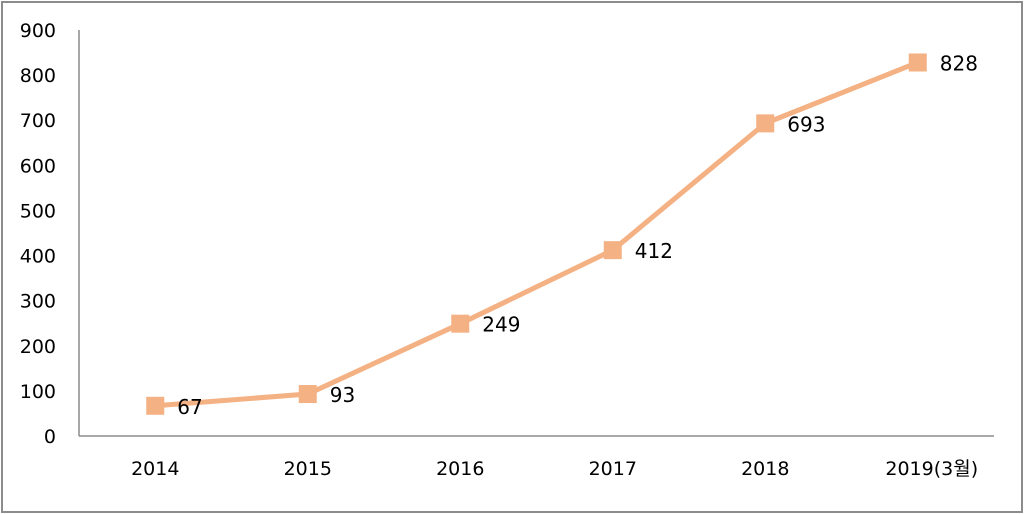  What do you see at coordinates (155, 469) in the screenshot?
I see `x-tick-label: 2014` at bounding box center [155, 469].